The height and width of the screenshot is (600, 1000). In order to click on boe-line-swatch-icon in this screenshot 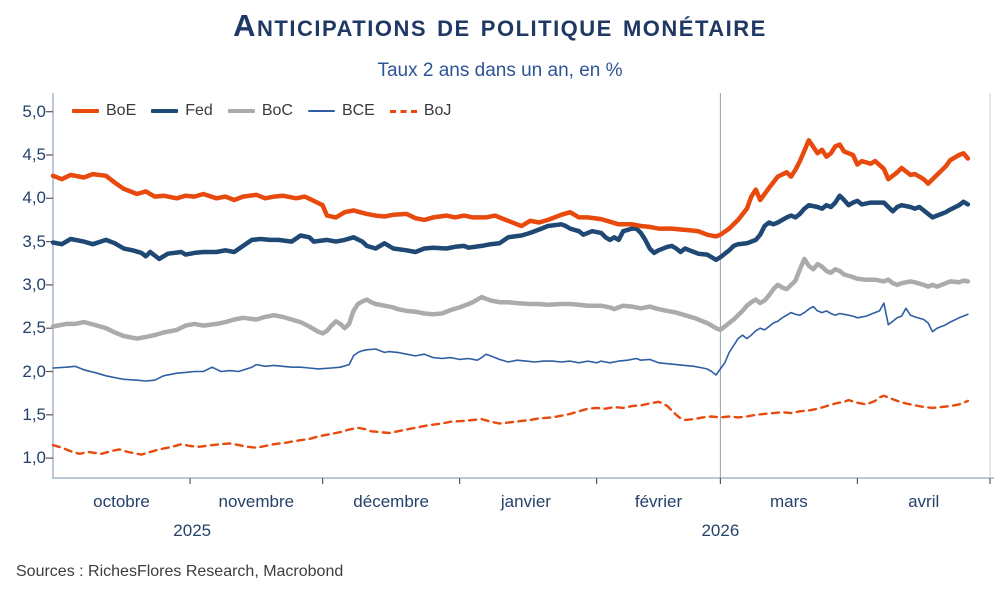, I will do `click(85, 111)`.